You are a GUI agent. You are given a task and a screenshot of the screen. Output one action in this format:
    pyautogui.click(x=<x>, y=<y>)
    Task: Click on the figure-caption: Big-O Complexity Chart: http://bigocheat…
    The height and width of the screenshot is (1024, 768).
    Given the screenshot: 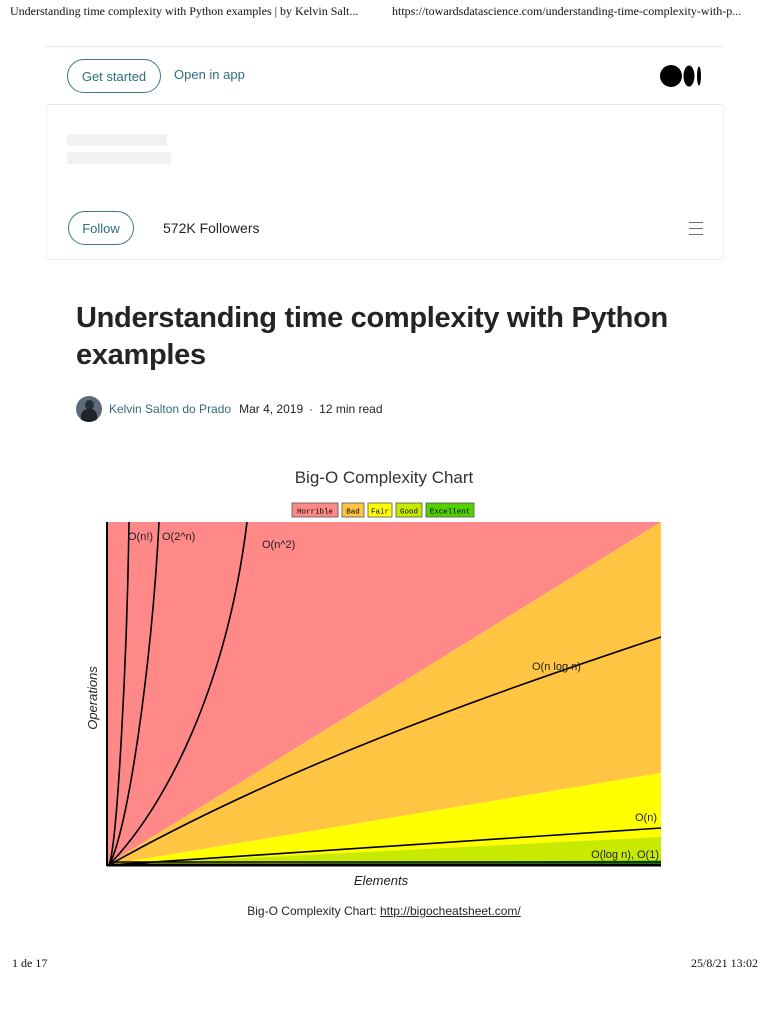 What is the action you would take?
    pyautogui.click(x=384, y=911)
    